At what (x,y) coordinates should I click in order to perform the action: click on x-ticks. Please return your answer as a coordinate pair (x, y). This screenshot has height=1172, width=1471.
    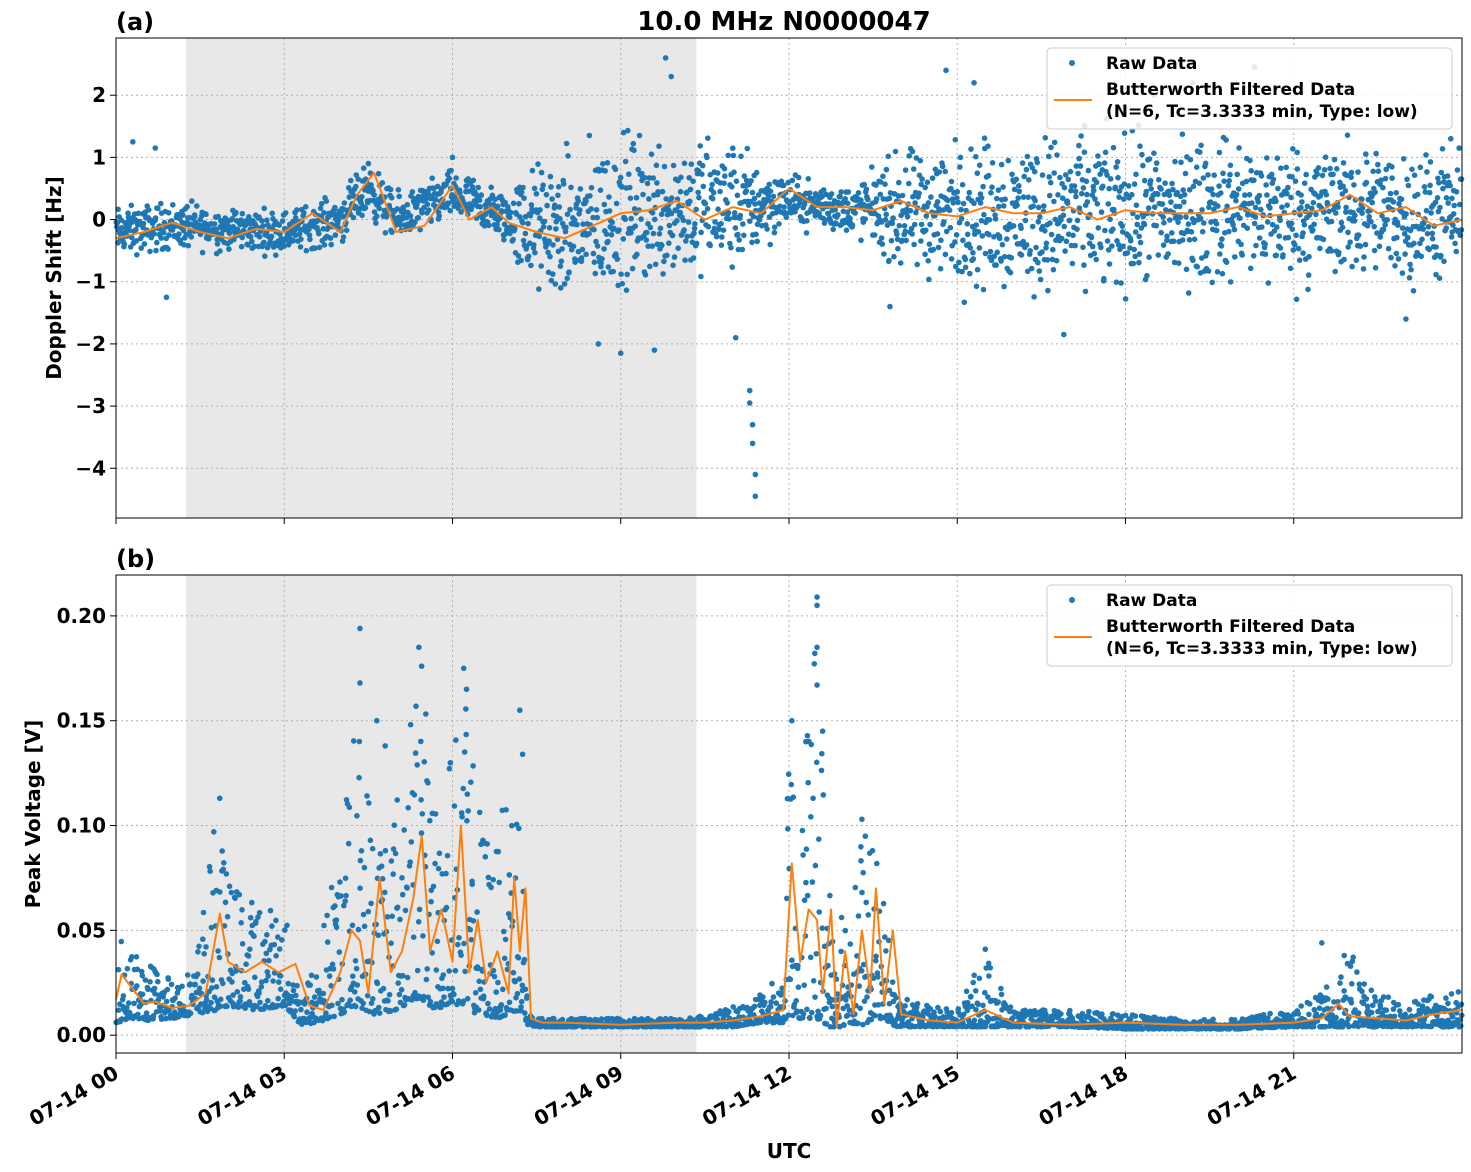
    Looking at the image, I should click on (705, 521).